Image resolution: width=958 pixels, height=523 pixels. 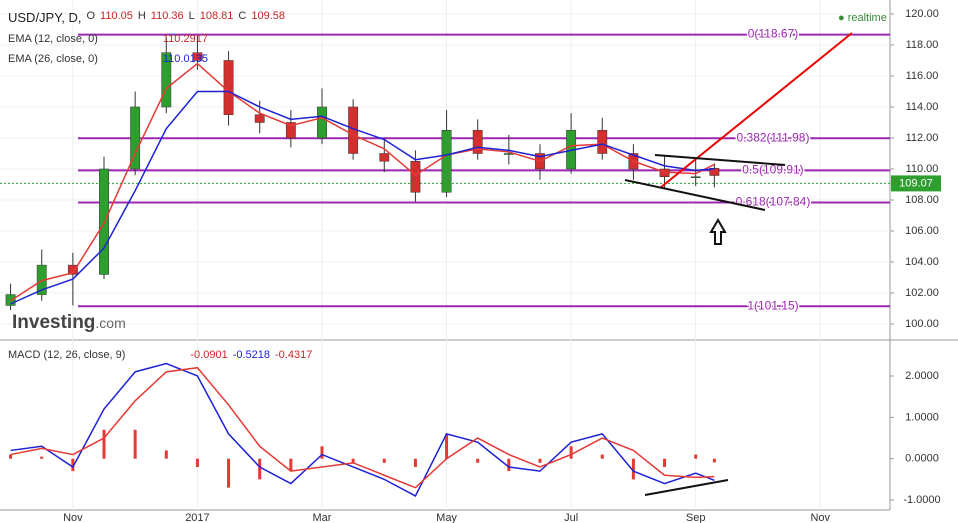 I want to click on ohlc-value: 110.36, so click(x=167, y=16).